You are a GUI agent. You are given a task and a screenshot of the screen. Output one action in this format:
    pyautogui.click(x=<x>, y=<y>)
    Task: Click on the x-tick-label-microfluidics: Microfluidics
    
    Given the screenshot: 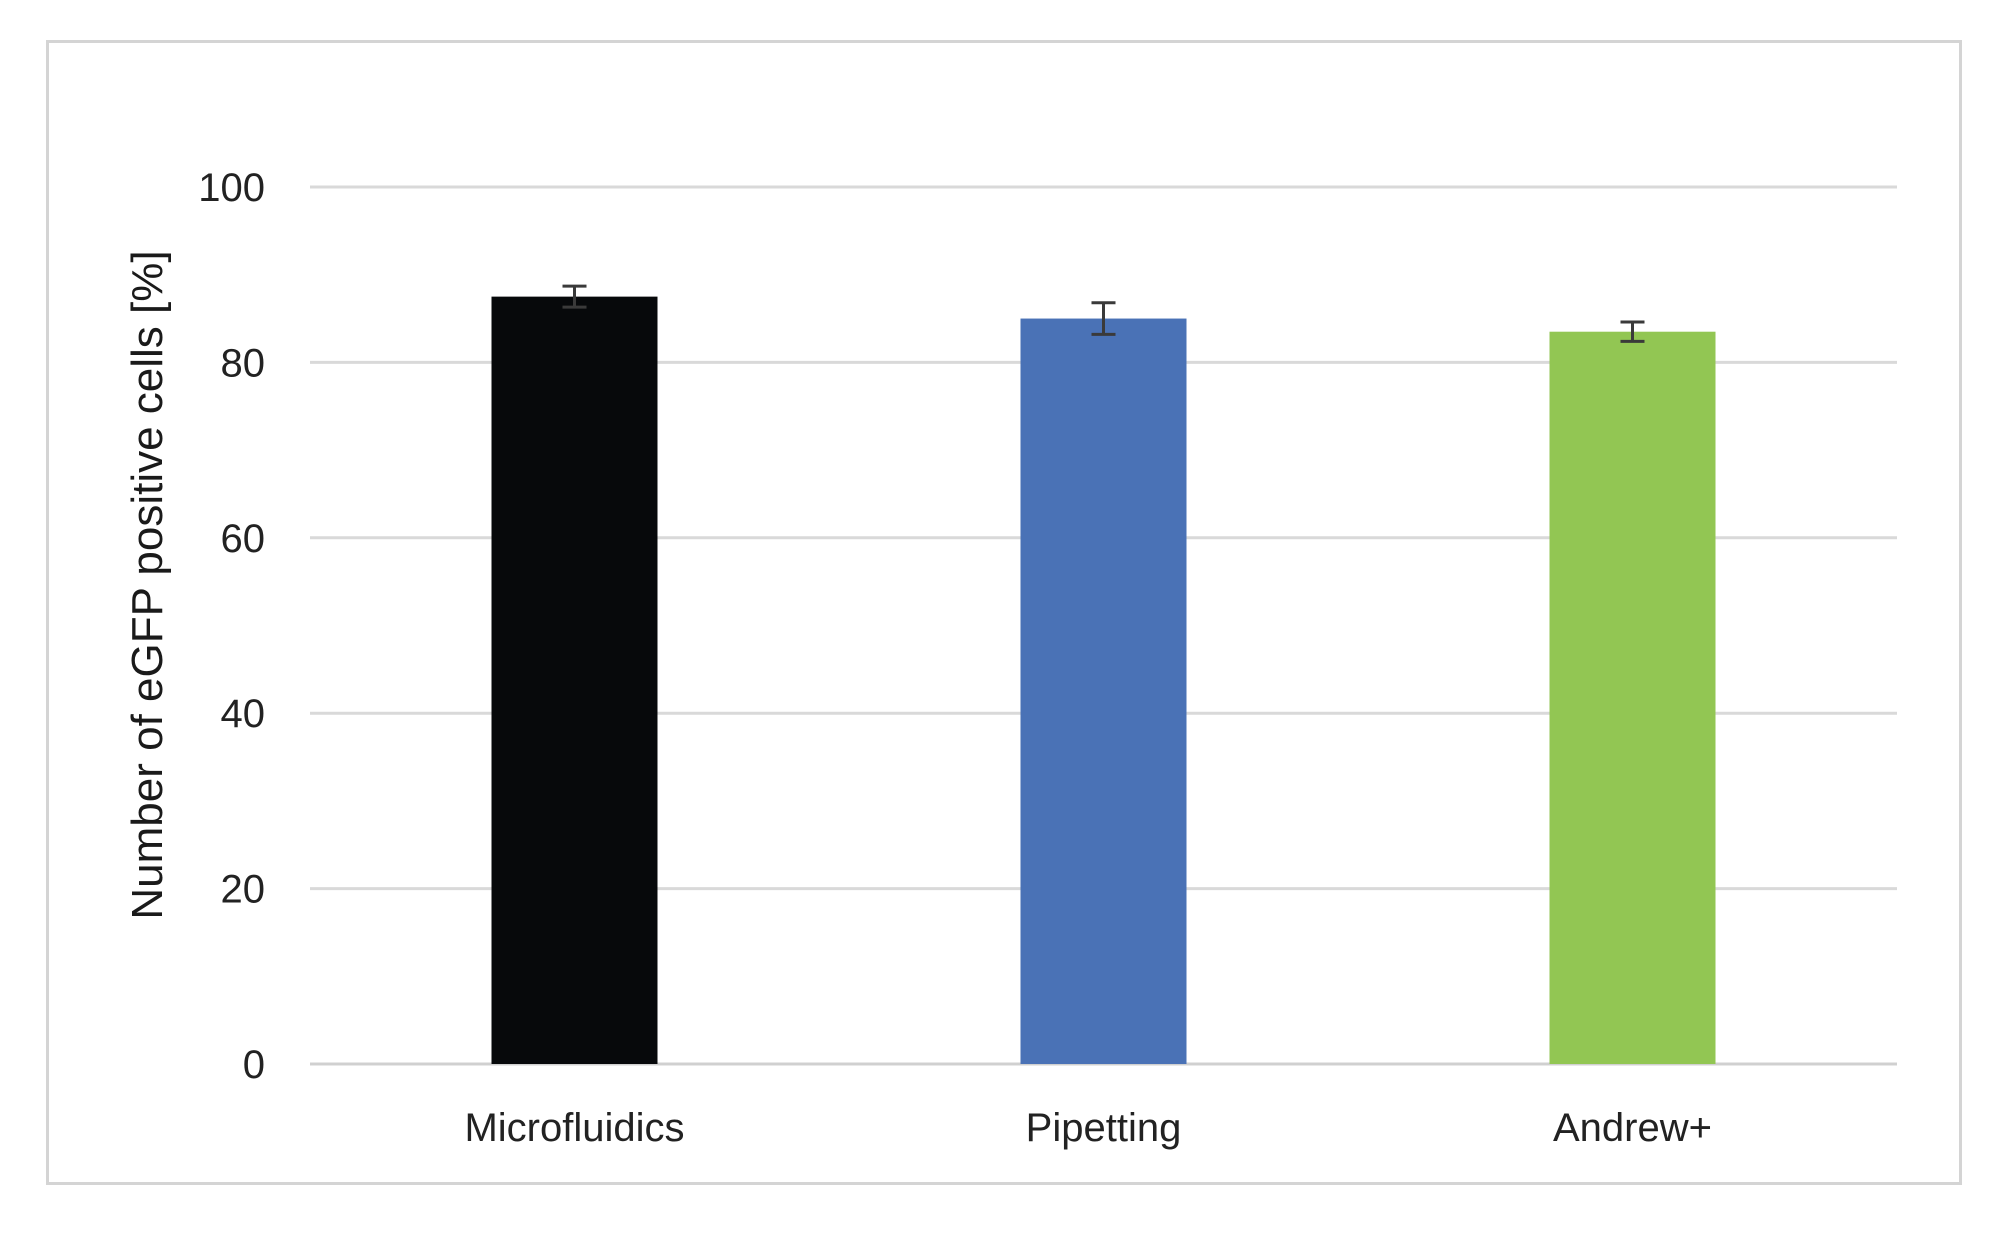 What is the action you would take?
    pyautogui.click(x=574, y=1128)
    